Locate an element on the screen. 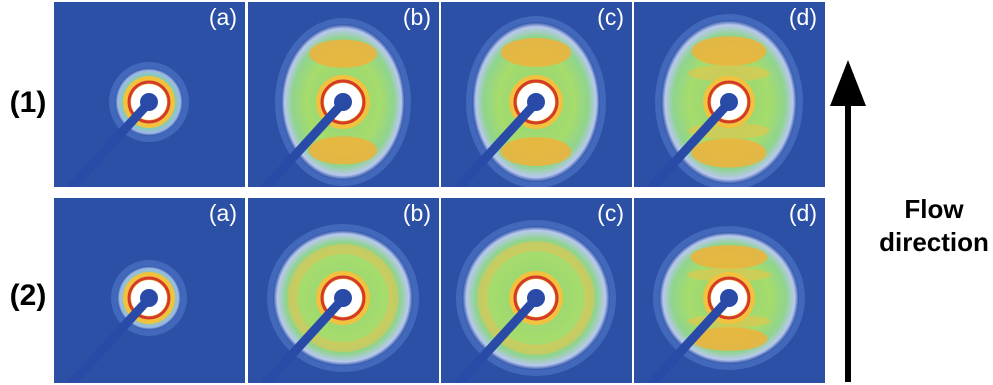  flow-direction-arrow-icon is located at coordinates (848, 221).